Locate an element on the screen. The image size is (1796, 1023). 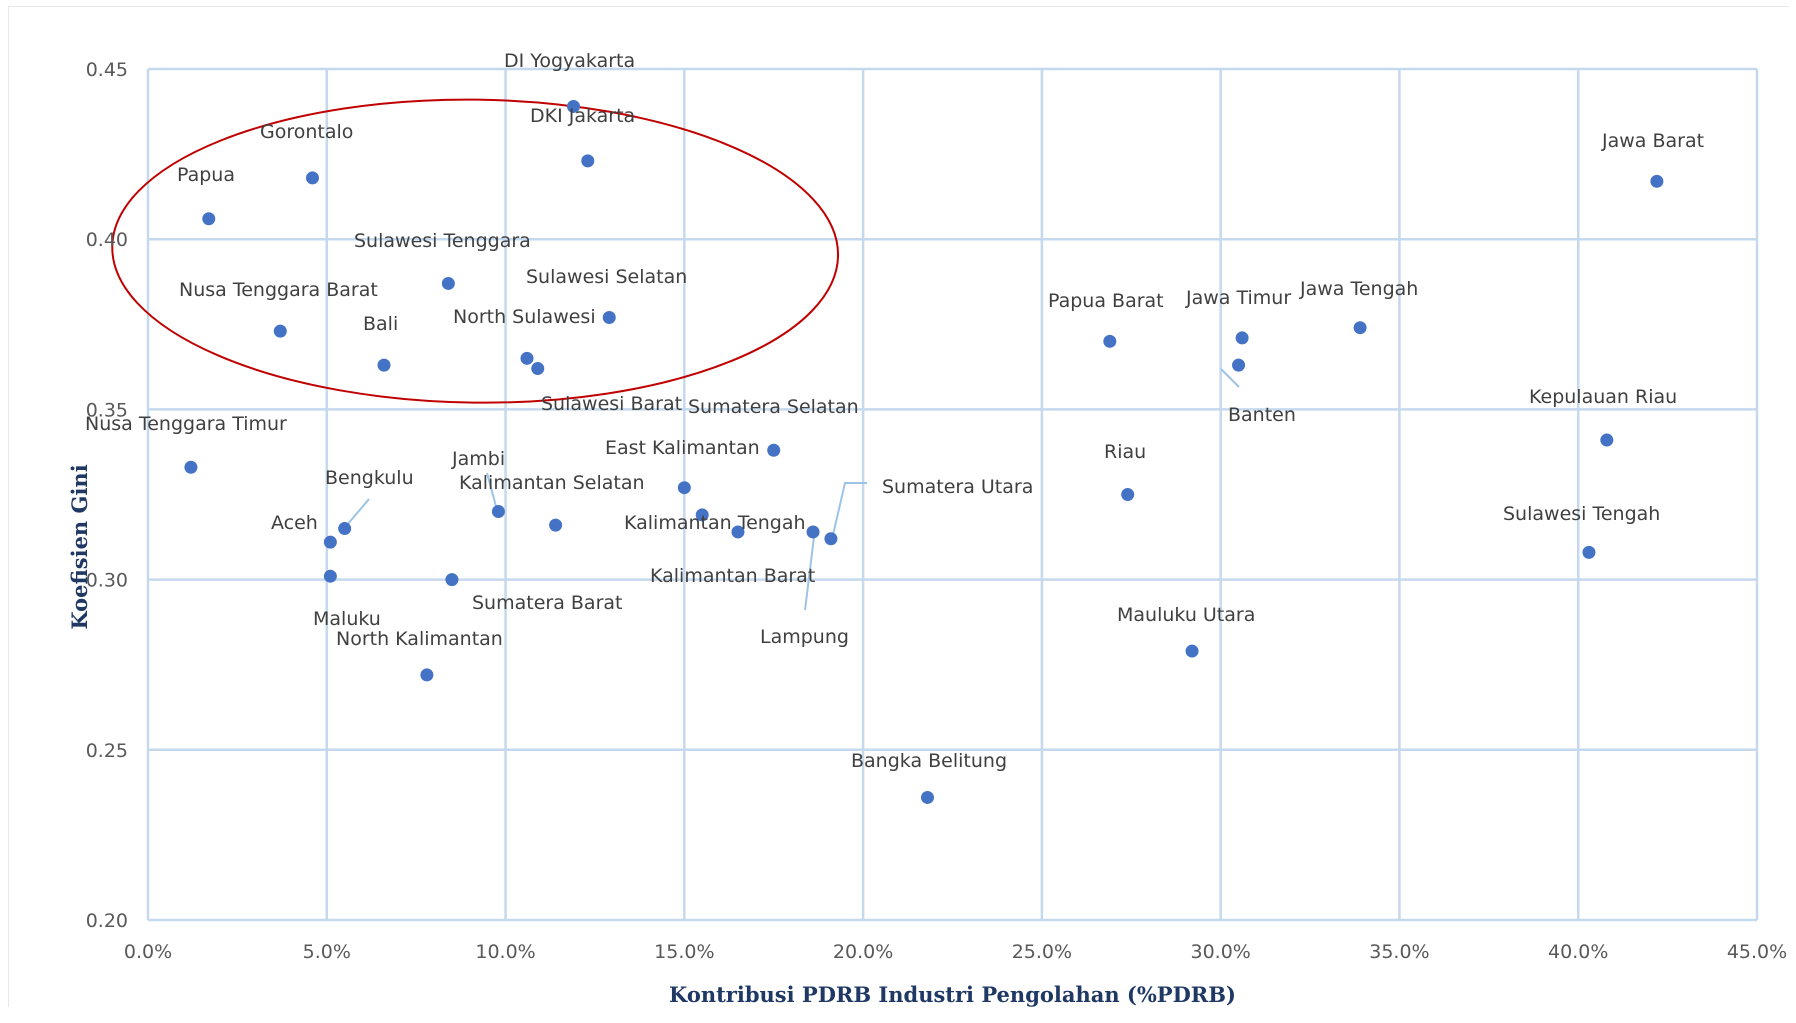
point-kalimantan-selatan is located at coordinates (556, 525).